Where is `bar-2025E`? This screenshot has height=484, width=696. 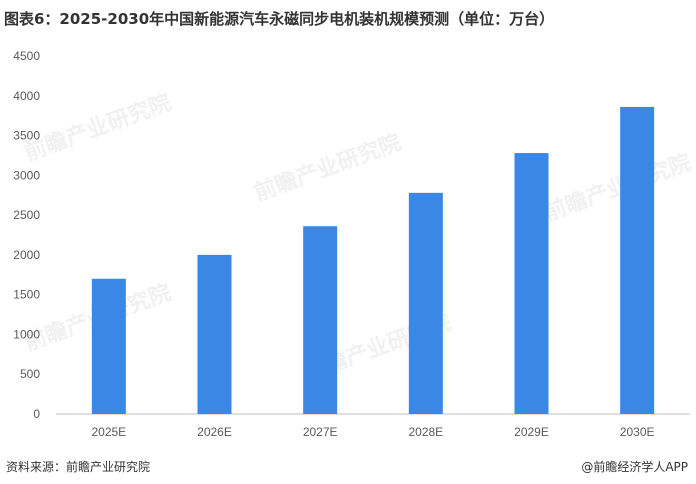
bar-2025E is located at coordinates (108, 346).